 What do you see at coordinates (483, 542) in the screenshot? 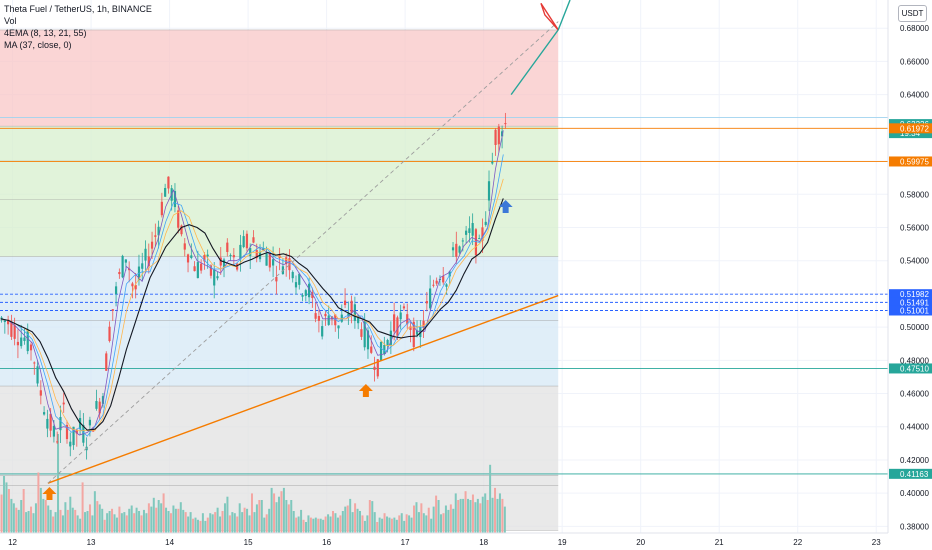
I see `time-tick-label: 18` at bounding box center [483, 542].